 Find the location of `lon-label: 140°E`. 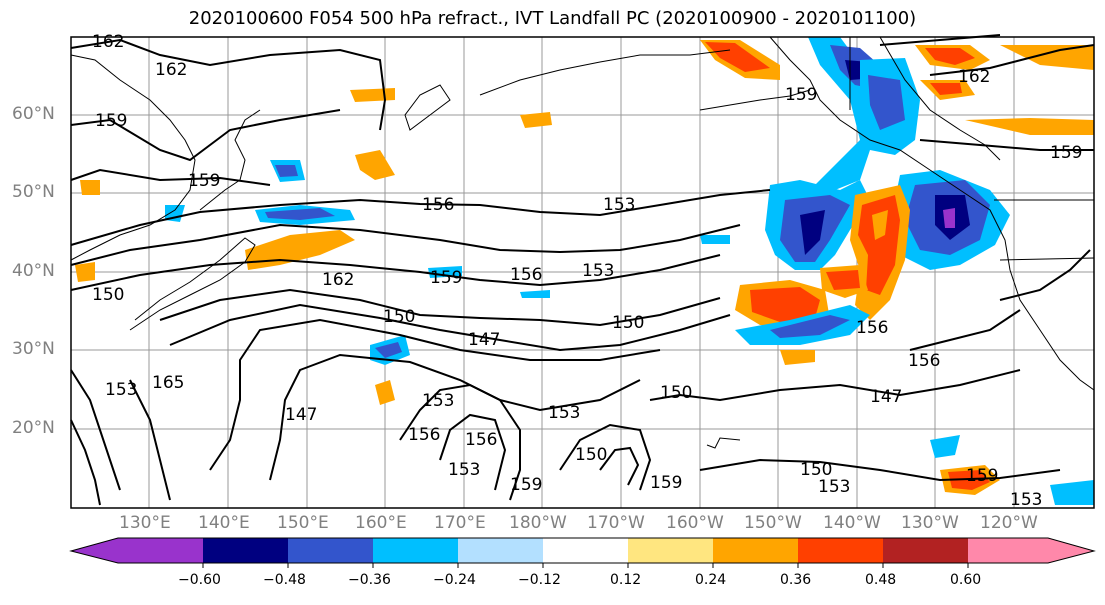

lon-label: 140°E is located at coordinates (224, 523).